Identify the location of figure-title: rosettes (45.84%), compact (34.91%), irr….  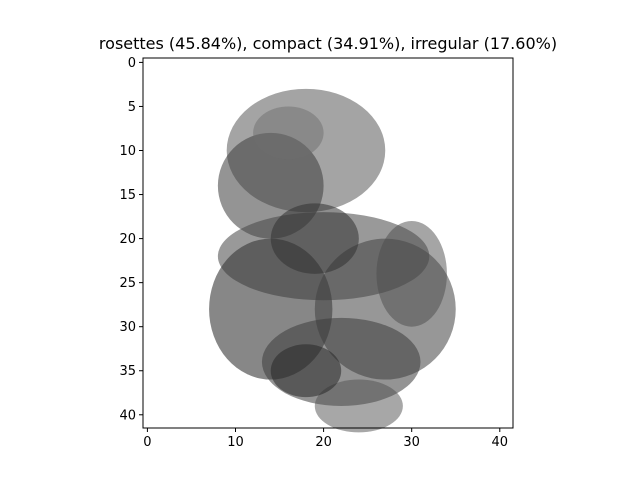
(328, 43).